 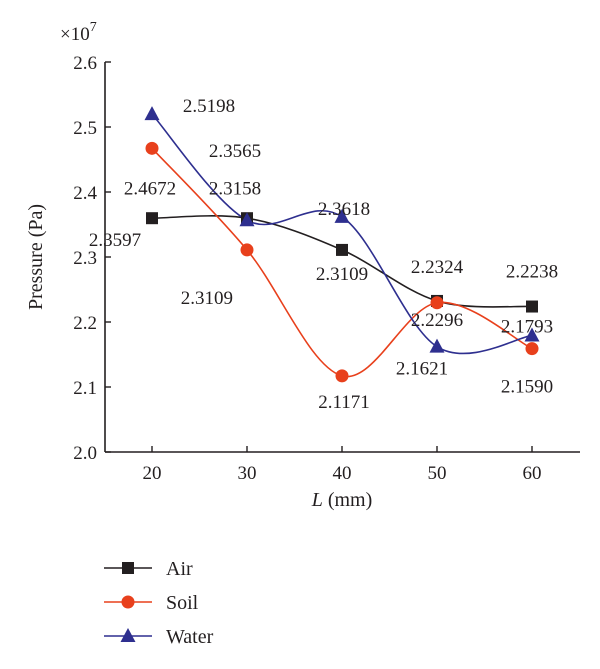 What do you see at coordinates (527, 387) in the screenshot?
I see `data-label-soil: 2.1590` at bounding box center [527, 387].